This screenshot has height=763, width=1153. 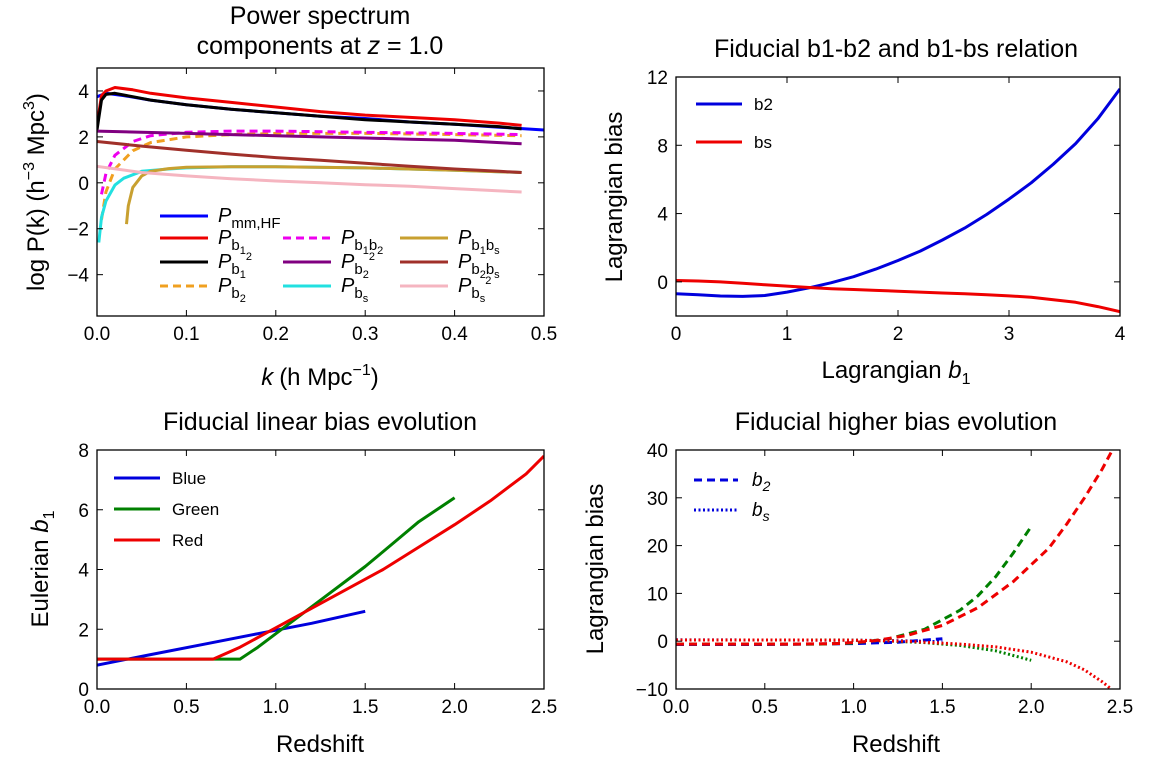 I want to click on panel1-legend-p-b1b2-label-main: P, so click(x=348, y=238).